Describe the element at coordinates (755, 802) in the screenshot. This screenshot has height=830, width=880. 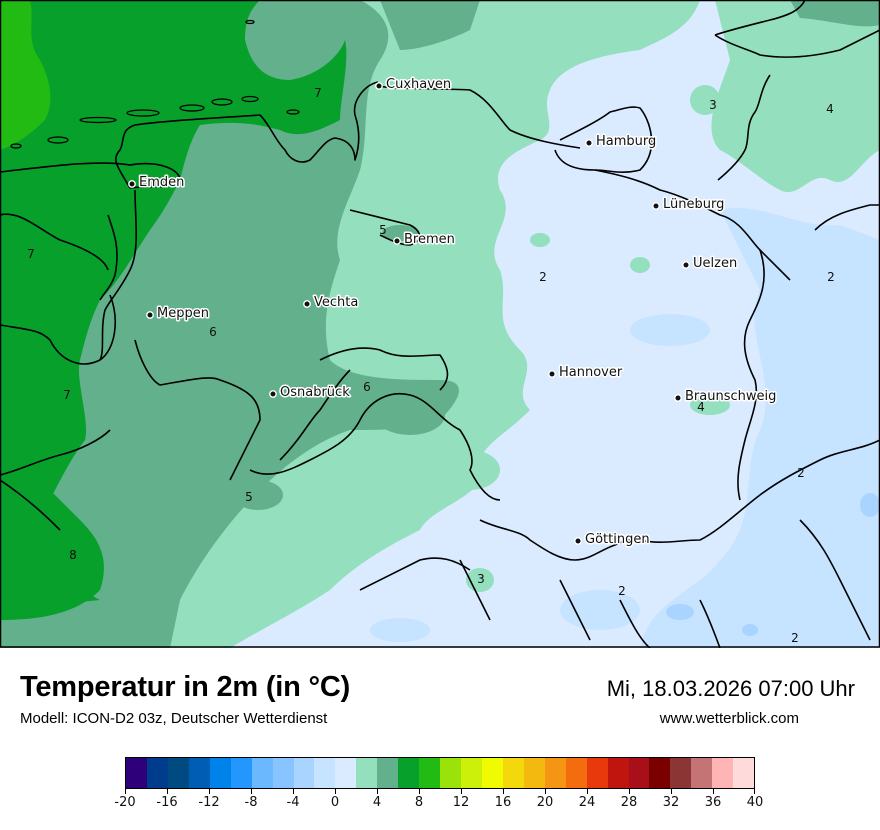
I see `legend-tick-label: 40` at that location.